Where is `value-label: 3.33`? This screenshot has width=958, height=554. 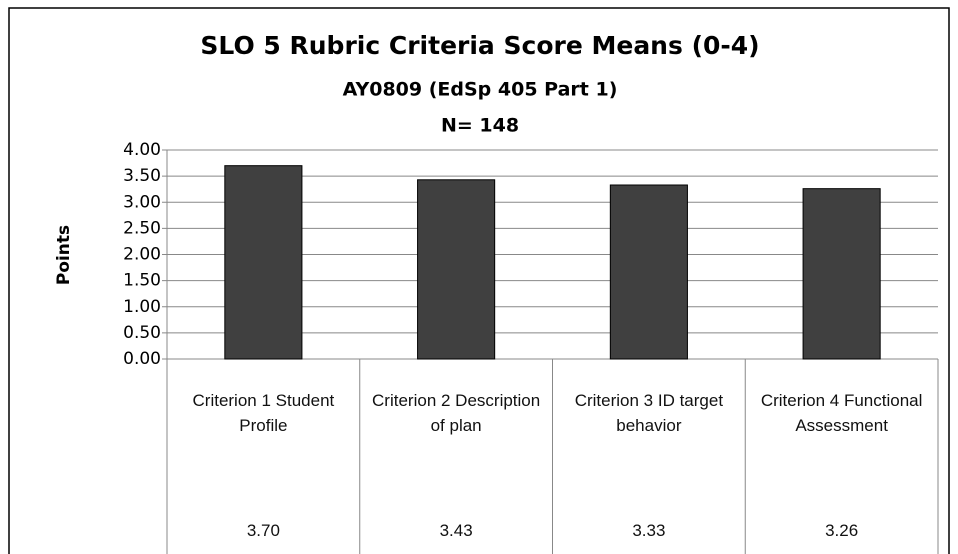 value-label: 3.33 is located at coordinates (649, 530).